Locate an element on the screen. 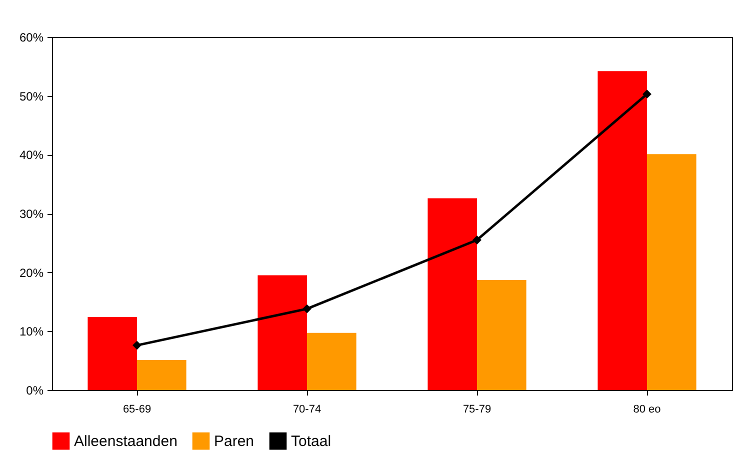  y-tick-label: 30% is located at coordinates (31, 214).